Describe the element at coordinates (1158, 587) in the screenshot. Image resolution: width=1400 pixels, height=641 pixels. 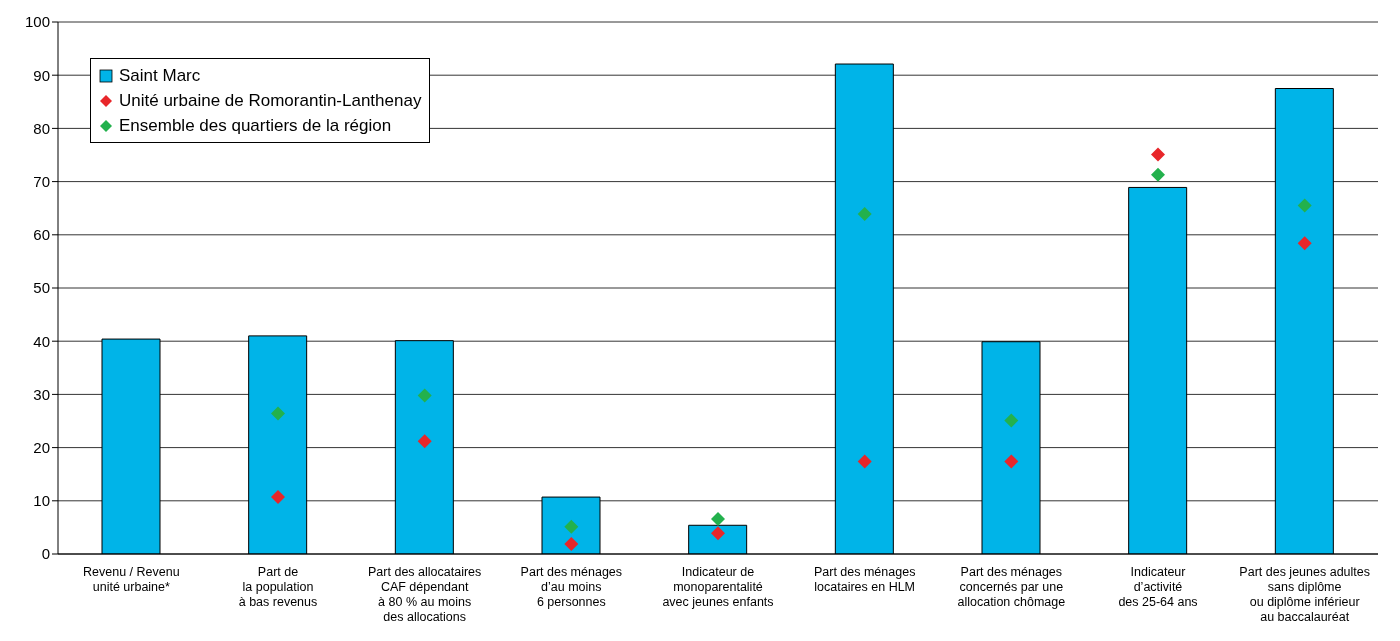
I see `x-tick-label: Indicateur d’activité des 25-64 ans` at that location.